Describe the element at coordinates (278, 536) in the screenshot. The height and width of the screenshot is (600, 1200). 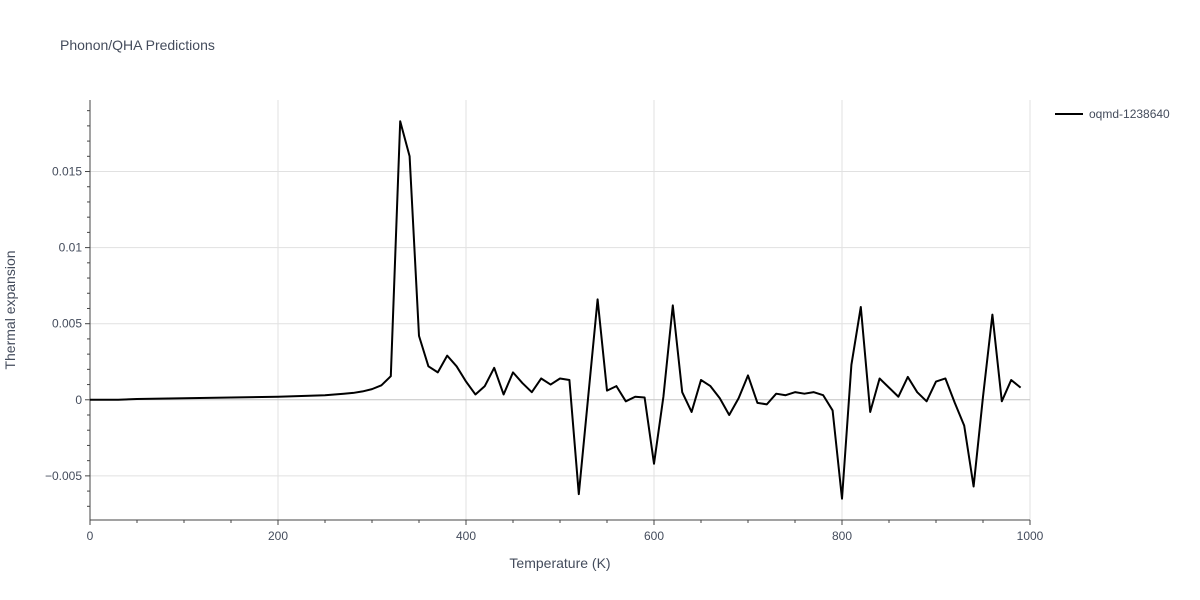
I see `x-tick-label: 200` at that location.